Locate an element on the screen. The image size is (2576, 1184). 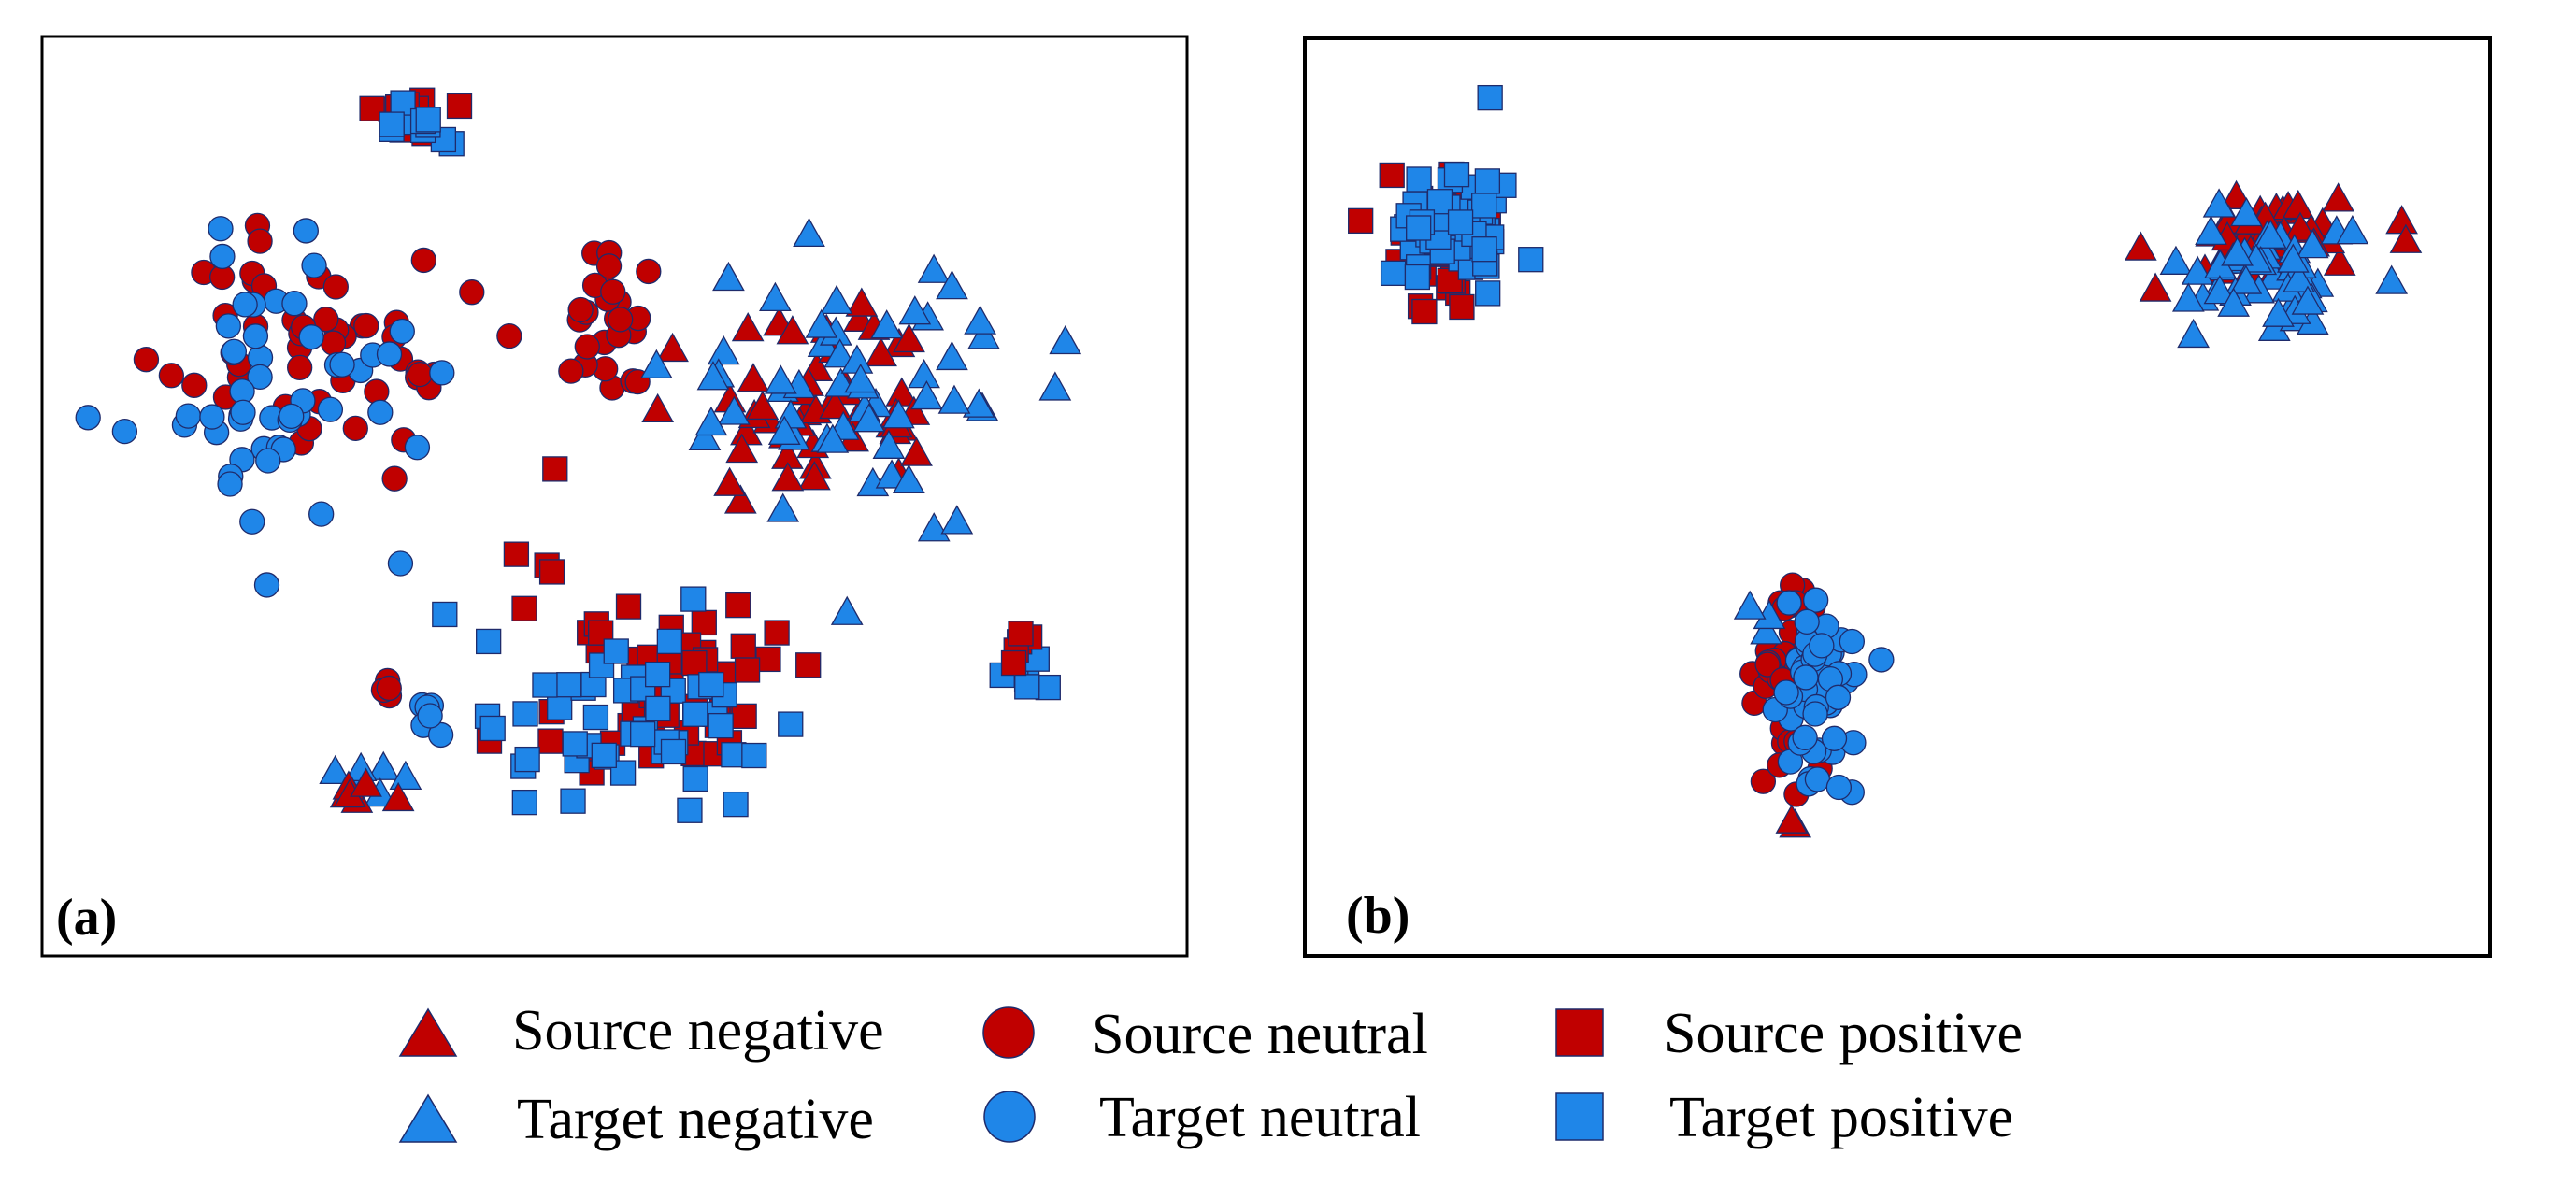
legend-triangle-icon is located at coordinates (428, 1118).